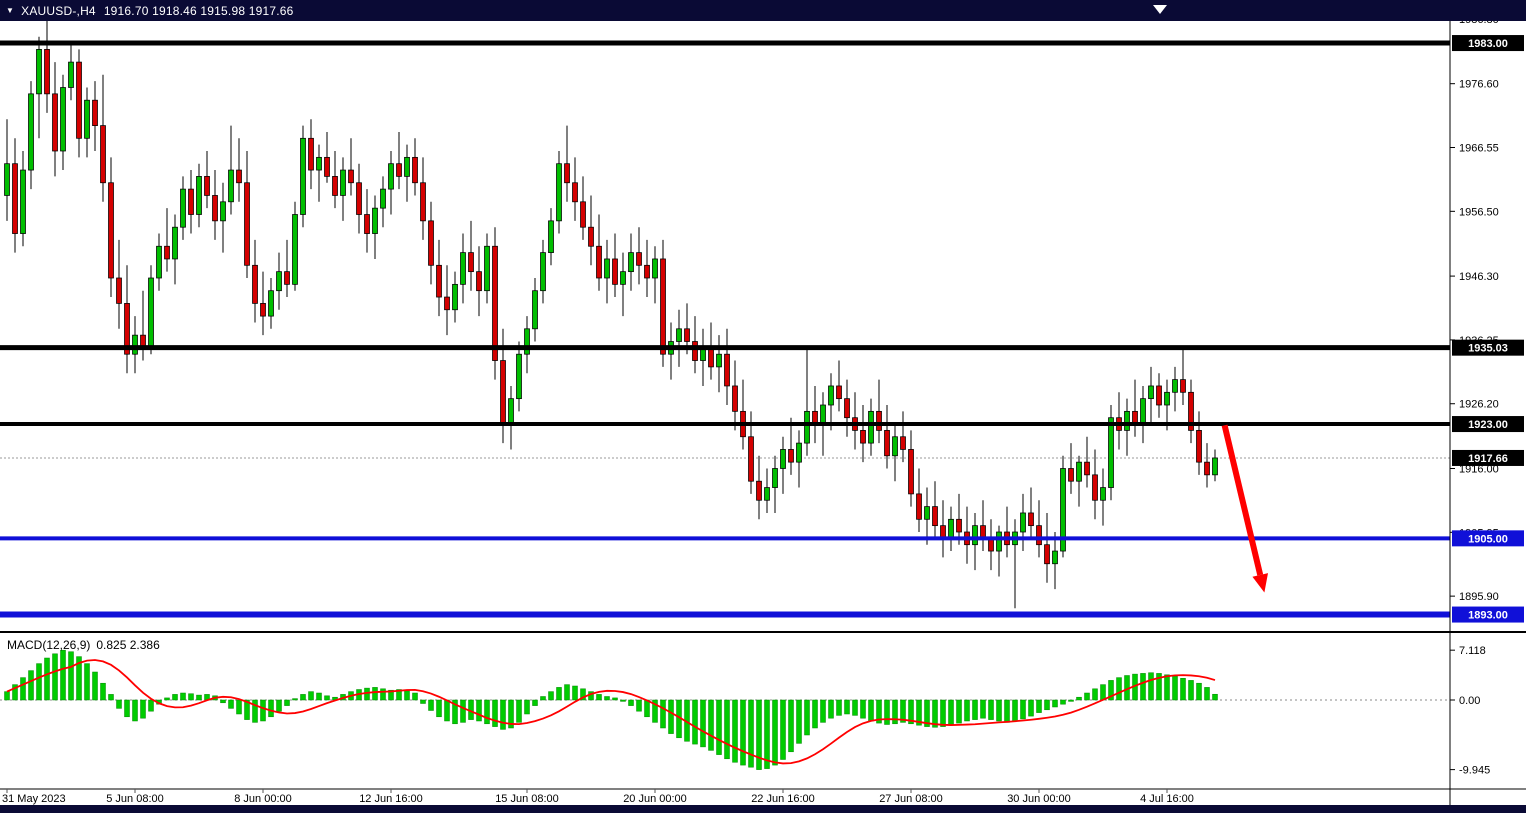 The width and height of the screenshot is (1526, 813). I want to click on trend-arrow-shaft, so click(1242, 500).